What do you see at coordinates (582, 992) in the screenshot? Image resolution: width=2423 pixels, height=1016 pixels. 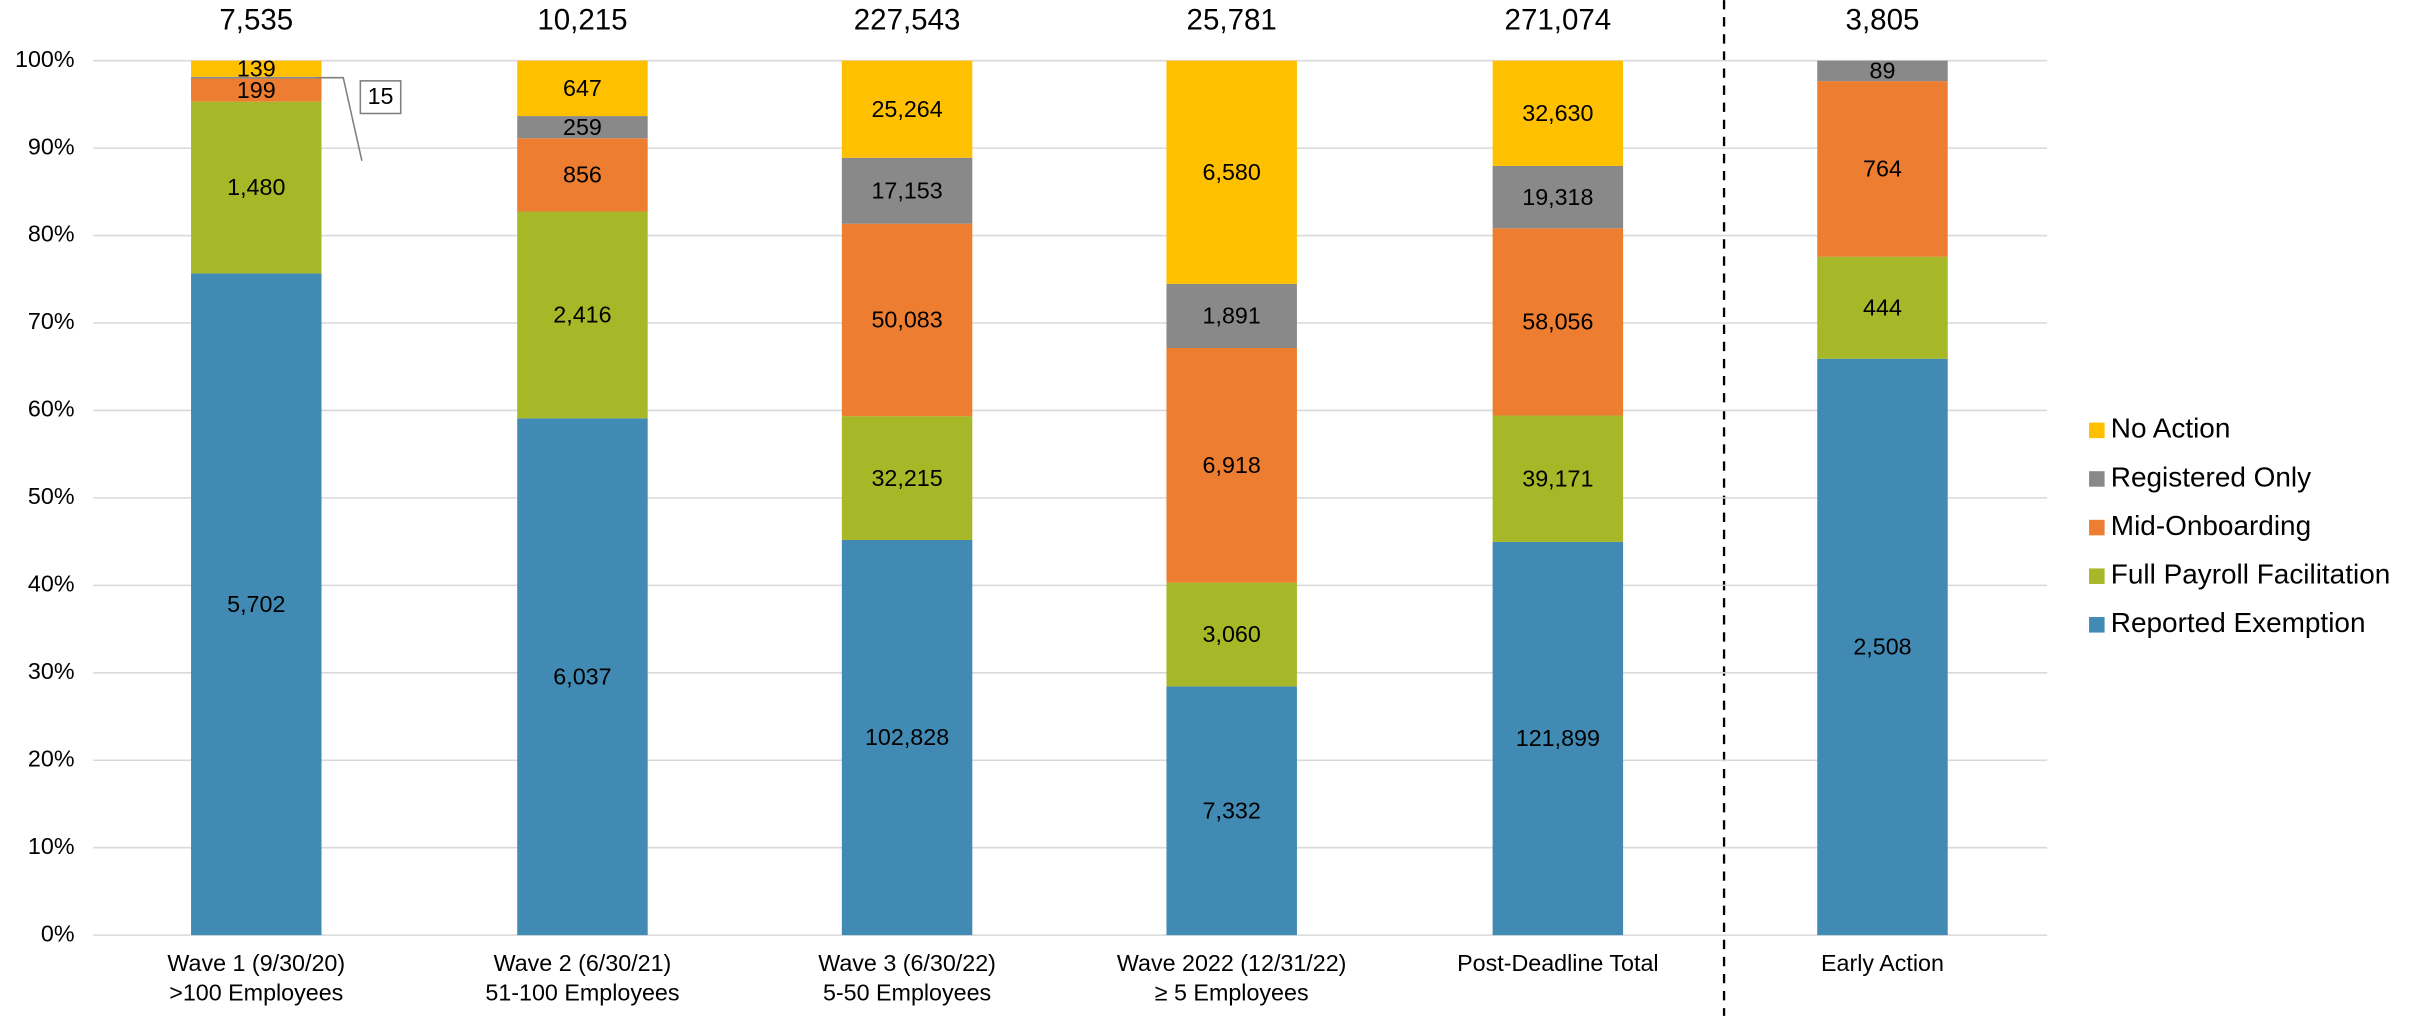 I see `x-tick-label: 51-100 Employees` at bounding box center [582, 992].